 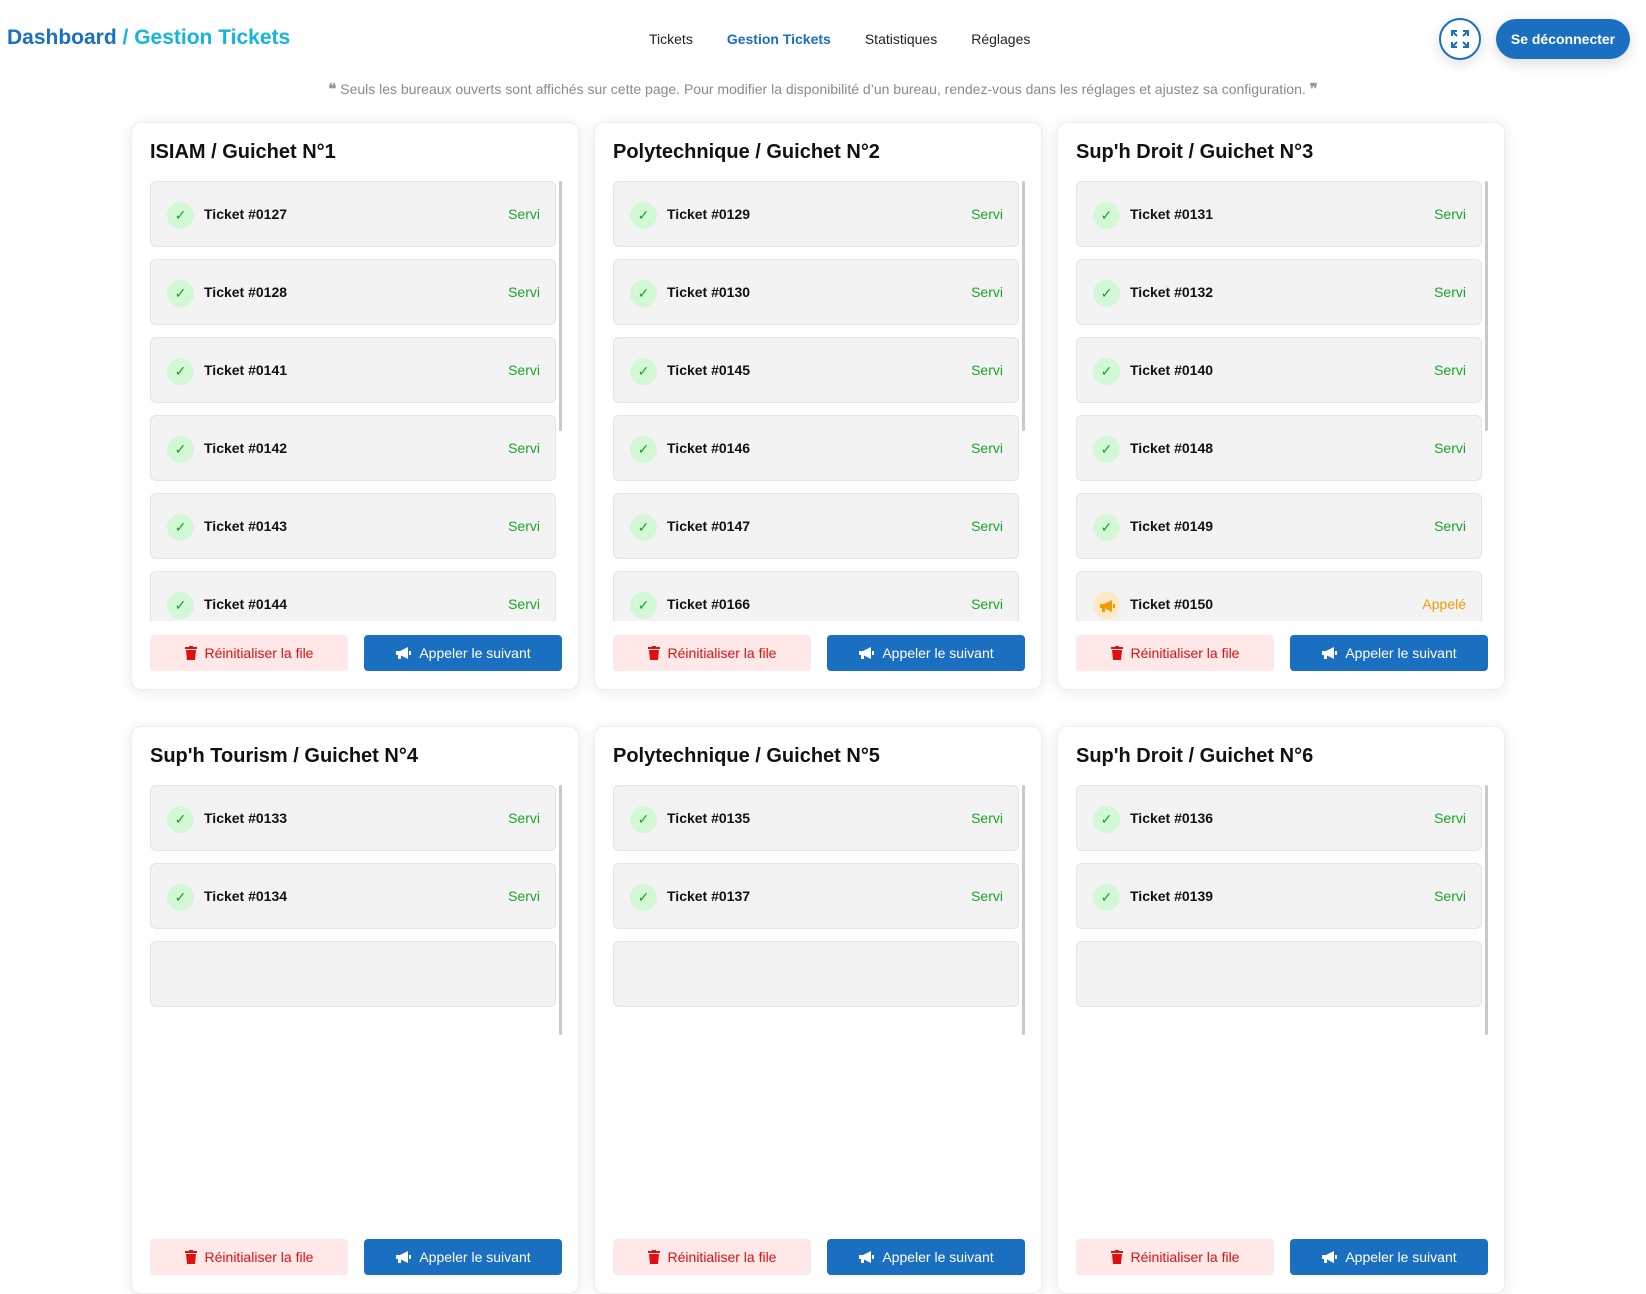 What do you see at coordinates (901, 39) in the screenshot?
I see `nav-statistiques: Statistiques` at bounding box center [901, 39].